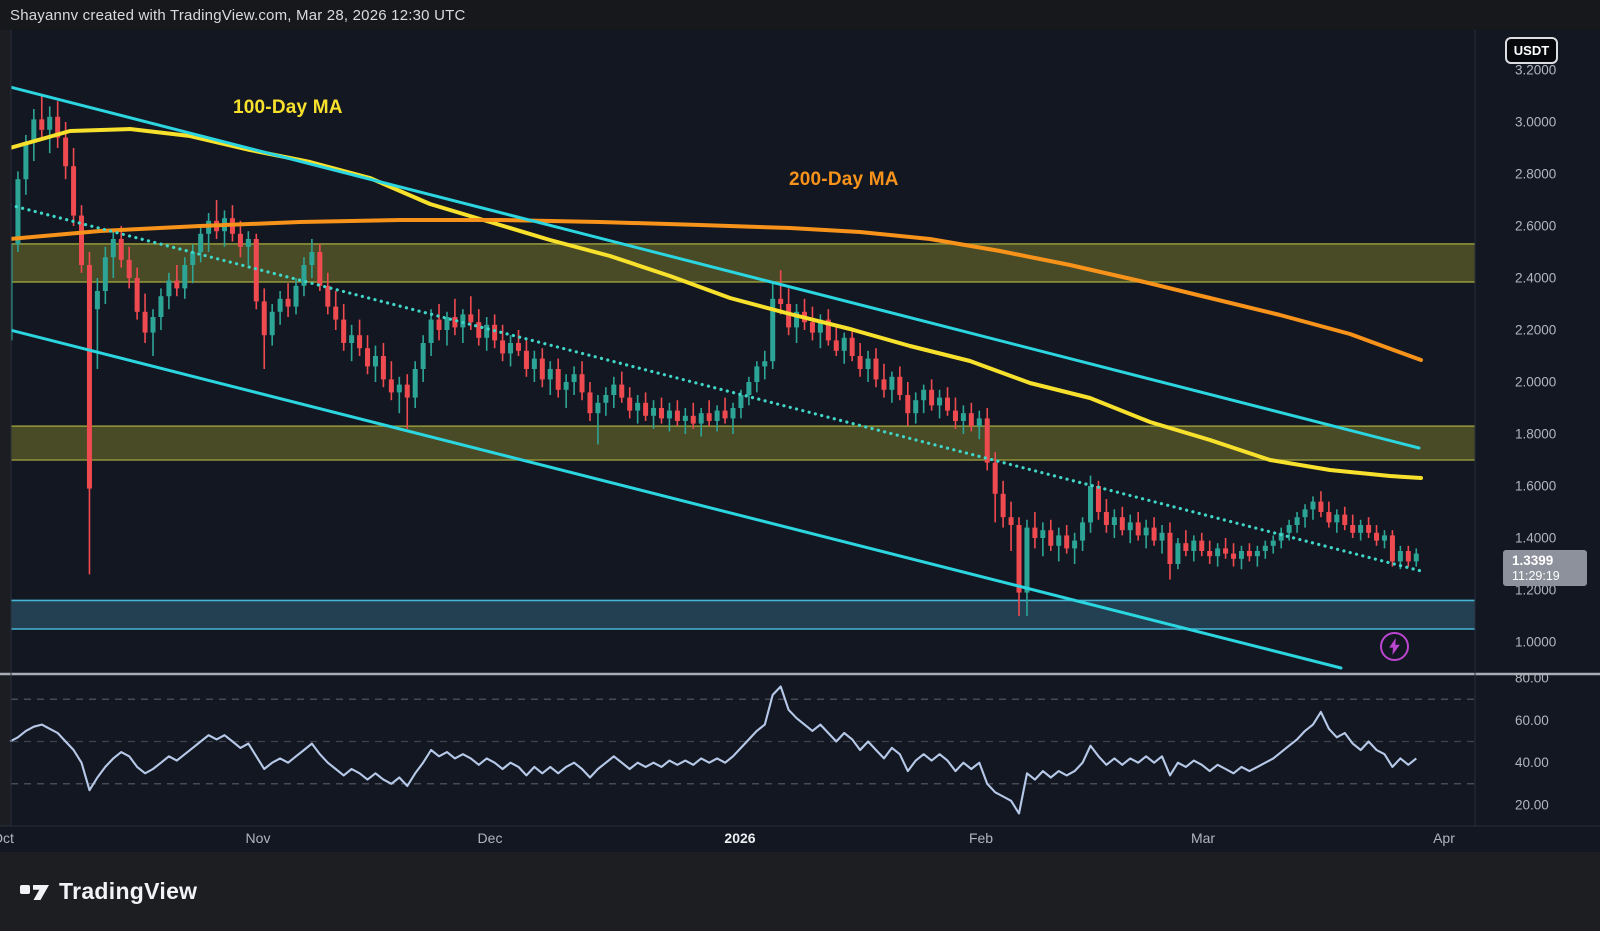 This screenshot has height=931, width=1600. I want to click on time-tick-label: Feb, so click(981, 838).